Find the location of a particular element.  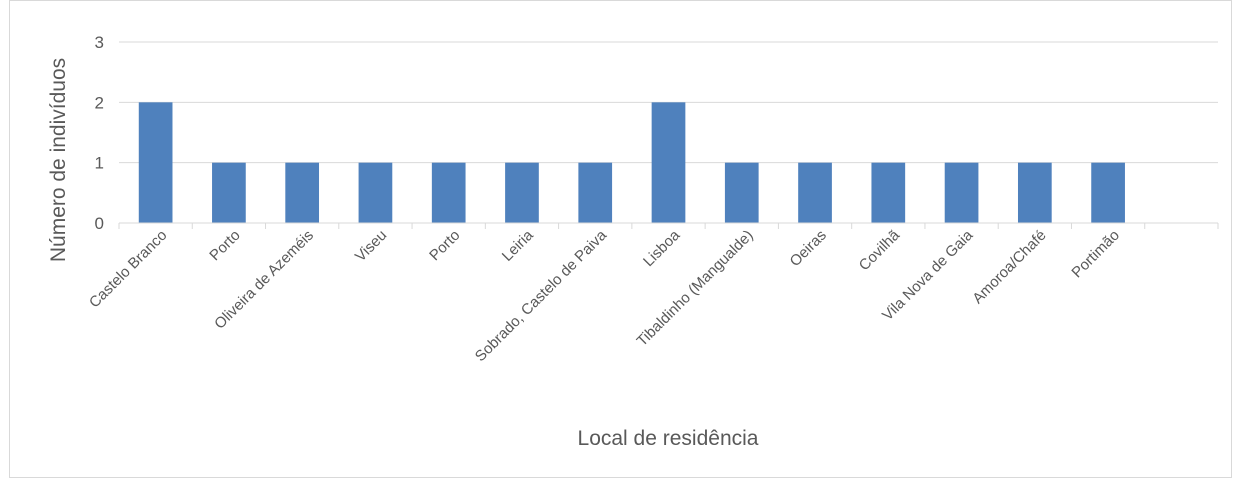

y-tick-label: 0 is located at coordinates (99, 223).